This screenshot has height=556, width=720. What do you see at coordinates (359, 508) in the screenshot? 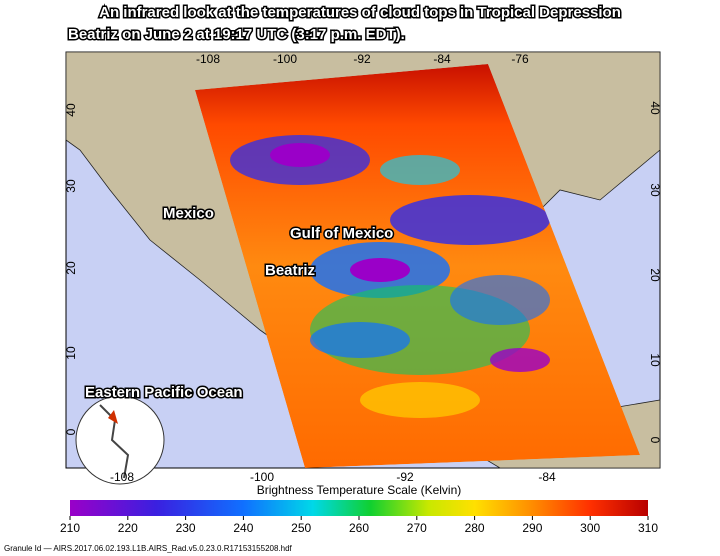
I see `colorbar` at bounding box center [359, 508].